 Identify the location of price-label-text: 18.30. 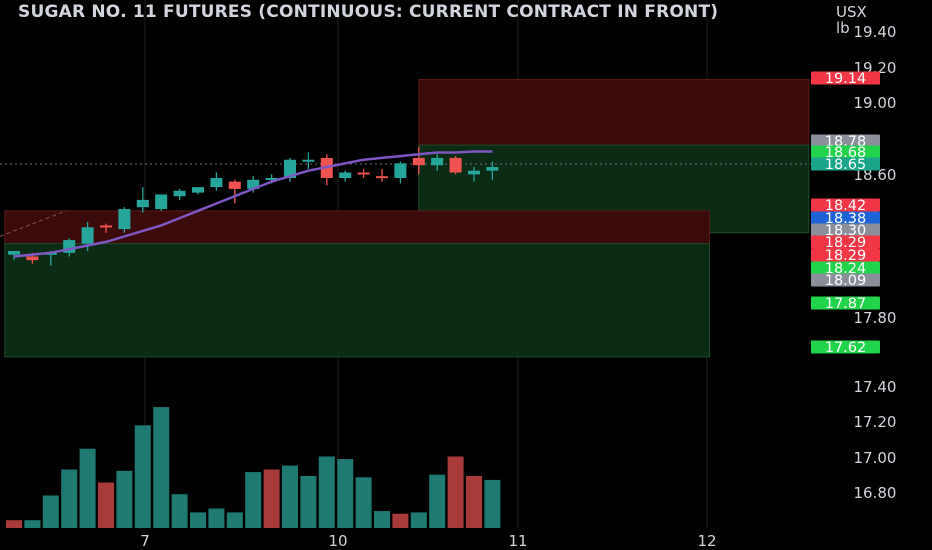
(846, 231).